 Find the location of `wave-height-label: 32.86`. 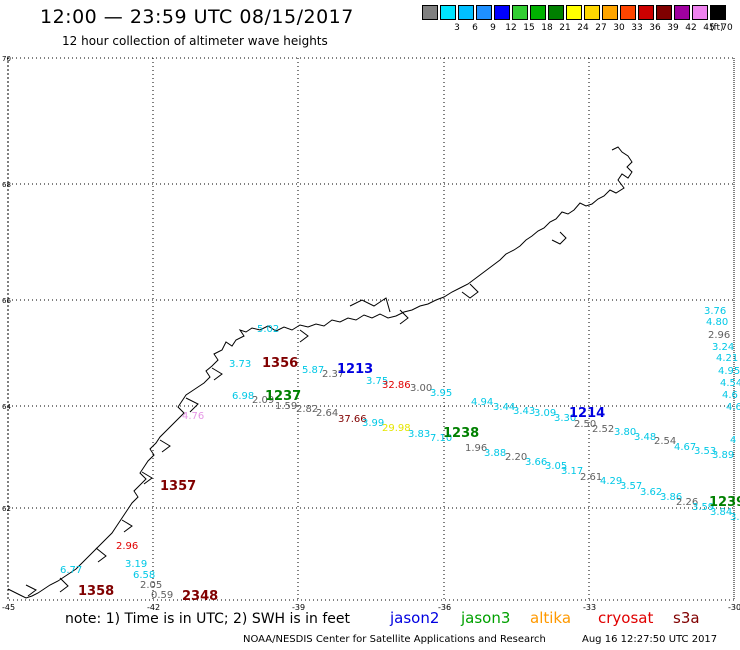

wave-height-label: 32.86 is located at coordinates (396, 385).